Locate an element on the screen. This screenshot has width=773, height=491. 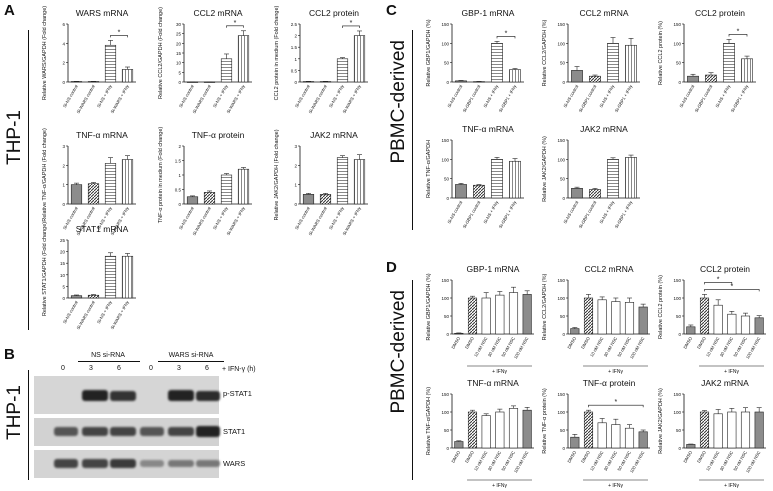
chart-title: CCL2 protein is located at coordinates (720, 13).